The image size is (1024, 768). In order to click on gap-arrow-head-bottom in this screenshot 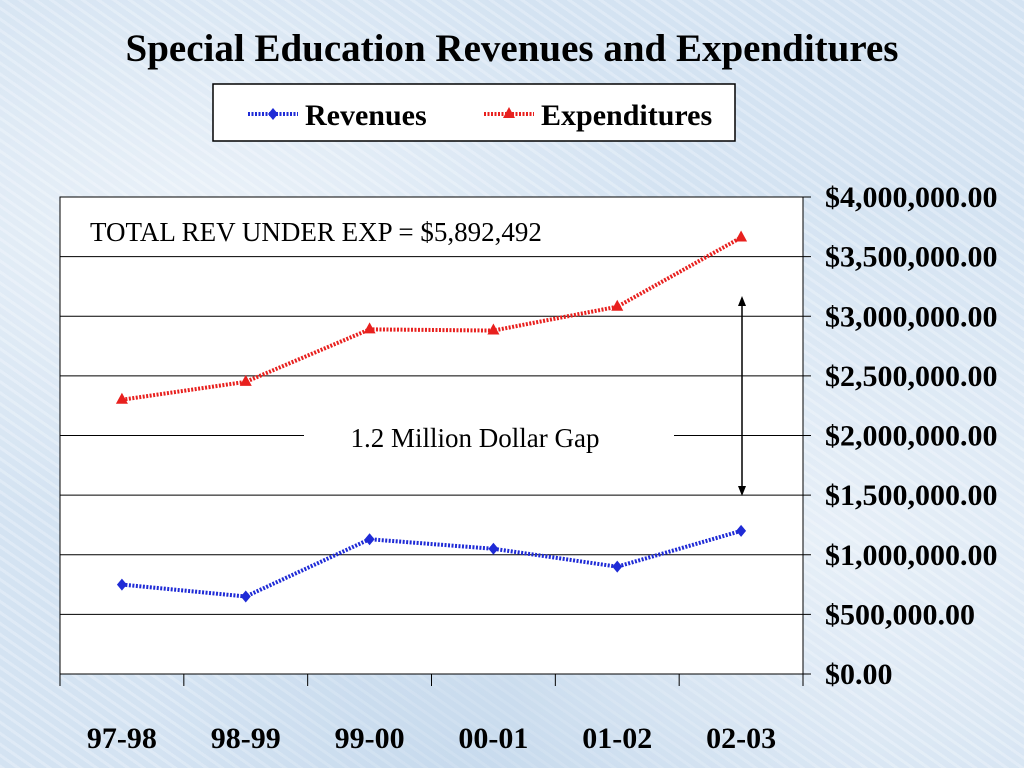, I will do `click(742, 491)`.